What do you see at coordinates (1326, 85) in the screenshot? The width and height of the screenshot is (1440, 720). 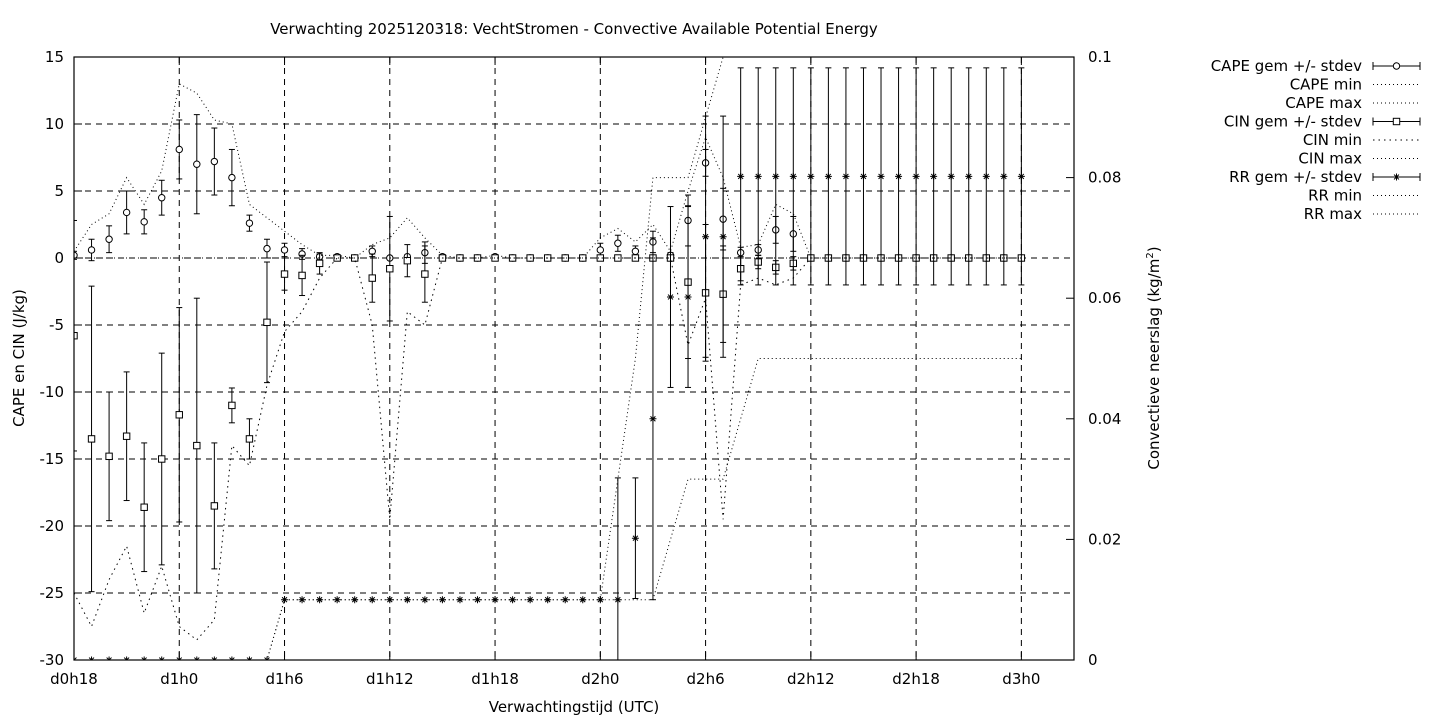 I see `legend-label-cape-min: CAPE min` at bounding box center [1326, 85].